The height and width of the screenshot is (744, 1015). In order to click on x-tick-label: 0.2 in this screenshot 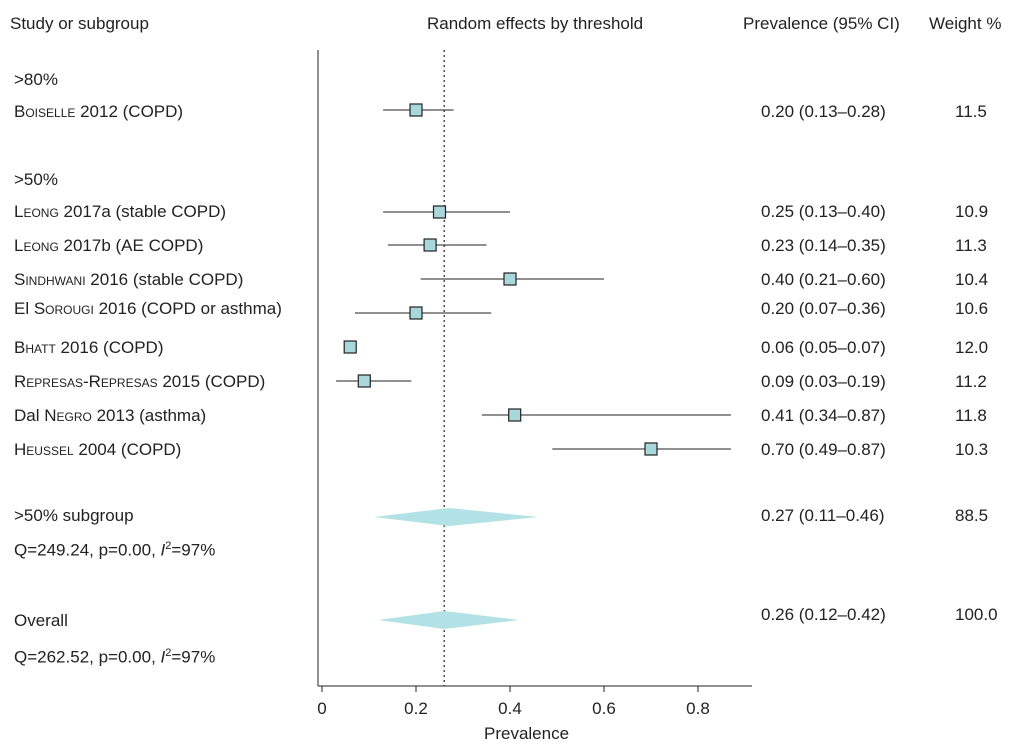, I will do `click(416, 708)`.